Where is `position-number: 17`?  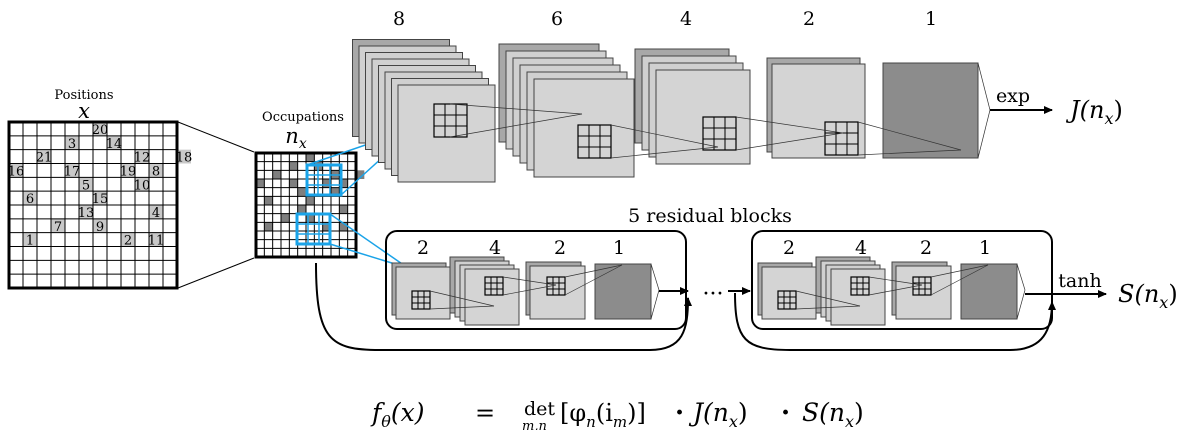
position-number: 17 is located at coordinates (72, 171).